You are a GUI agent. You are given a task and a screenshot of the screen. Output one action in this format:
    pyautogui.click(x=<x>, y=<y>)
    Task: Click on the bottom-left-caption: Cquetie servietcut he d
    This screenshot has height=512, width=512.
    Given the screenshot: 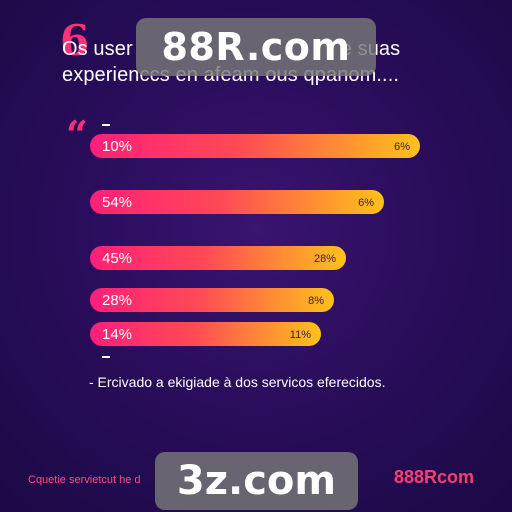 What is the action you would take?
    pyautogui.click(x=84, y=480)
    